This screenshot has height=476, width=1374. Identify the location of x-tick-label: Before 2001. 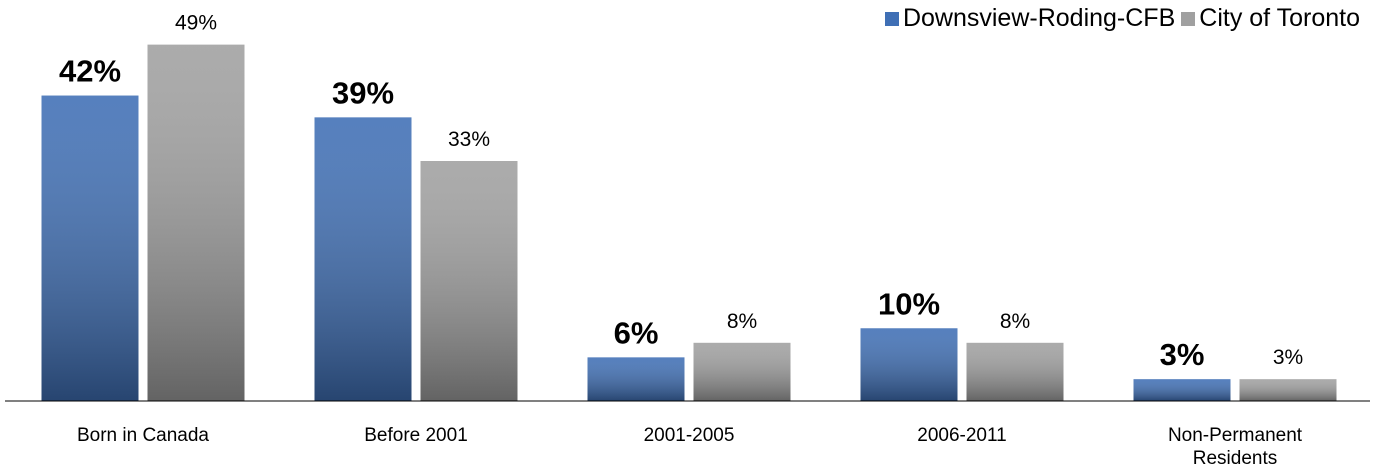
(416, 435).